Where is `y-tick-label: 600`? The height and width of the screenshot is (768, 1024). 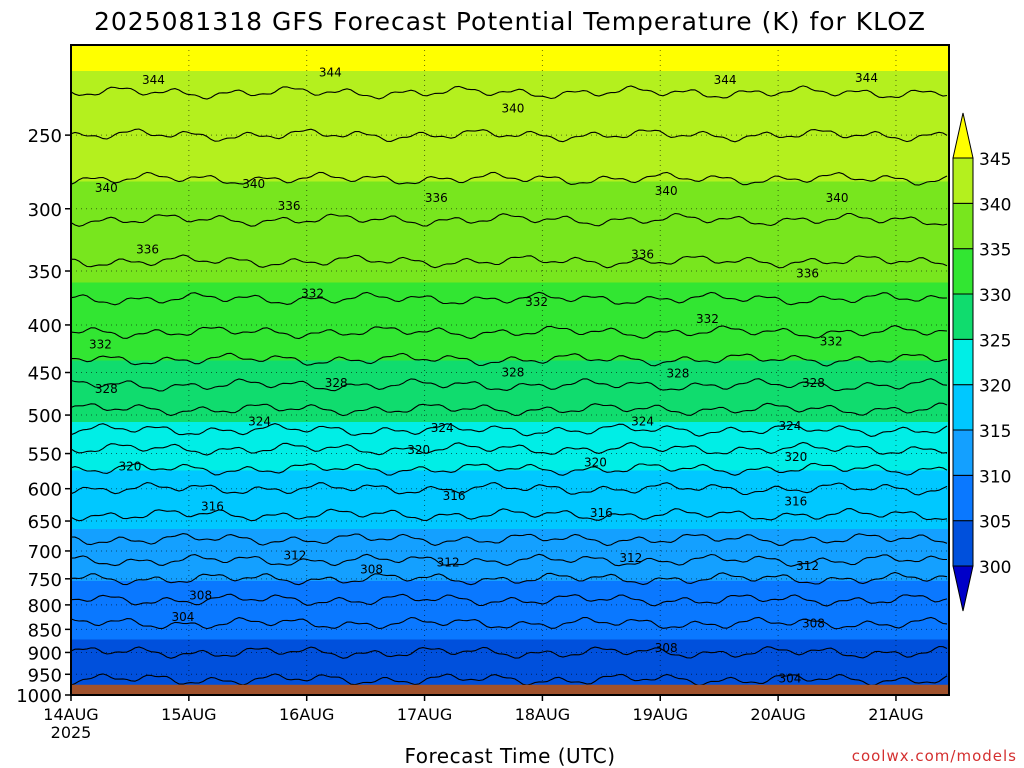 y-tick-label: 600 is located at coordinates (45, 490).